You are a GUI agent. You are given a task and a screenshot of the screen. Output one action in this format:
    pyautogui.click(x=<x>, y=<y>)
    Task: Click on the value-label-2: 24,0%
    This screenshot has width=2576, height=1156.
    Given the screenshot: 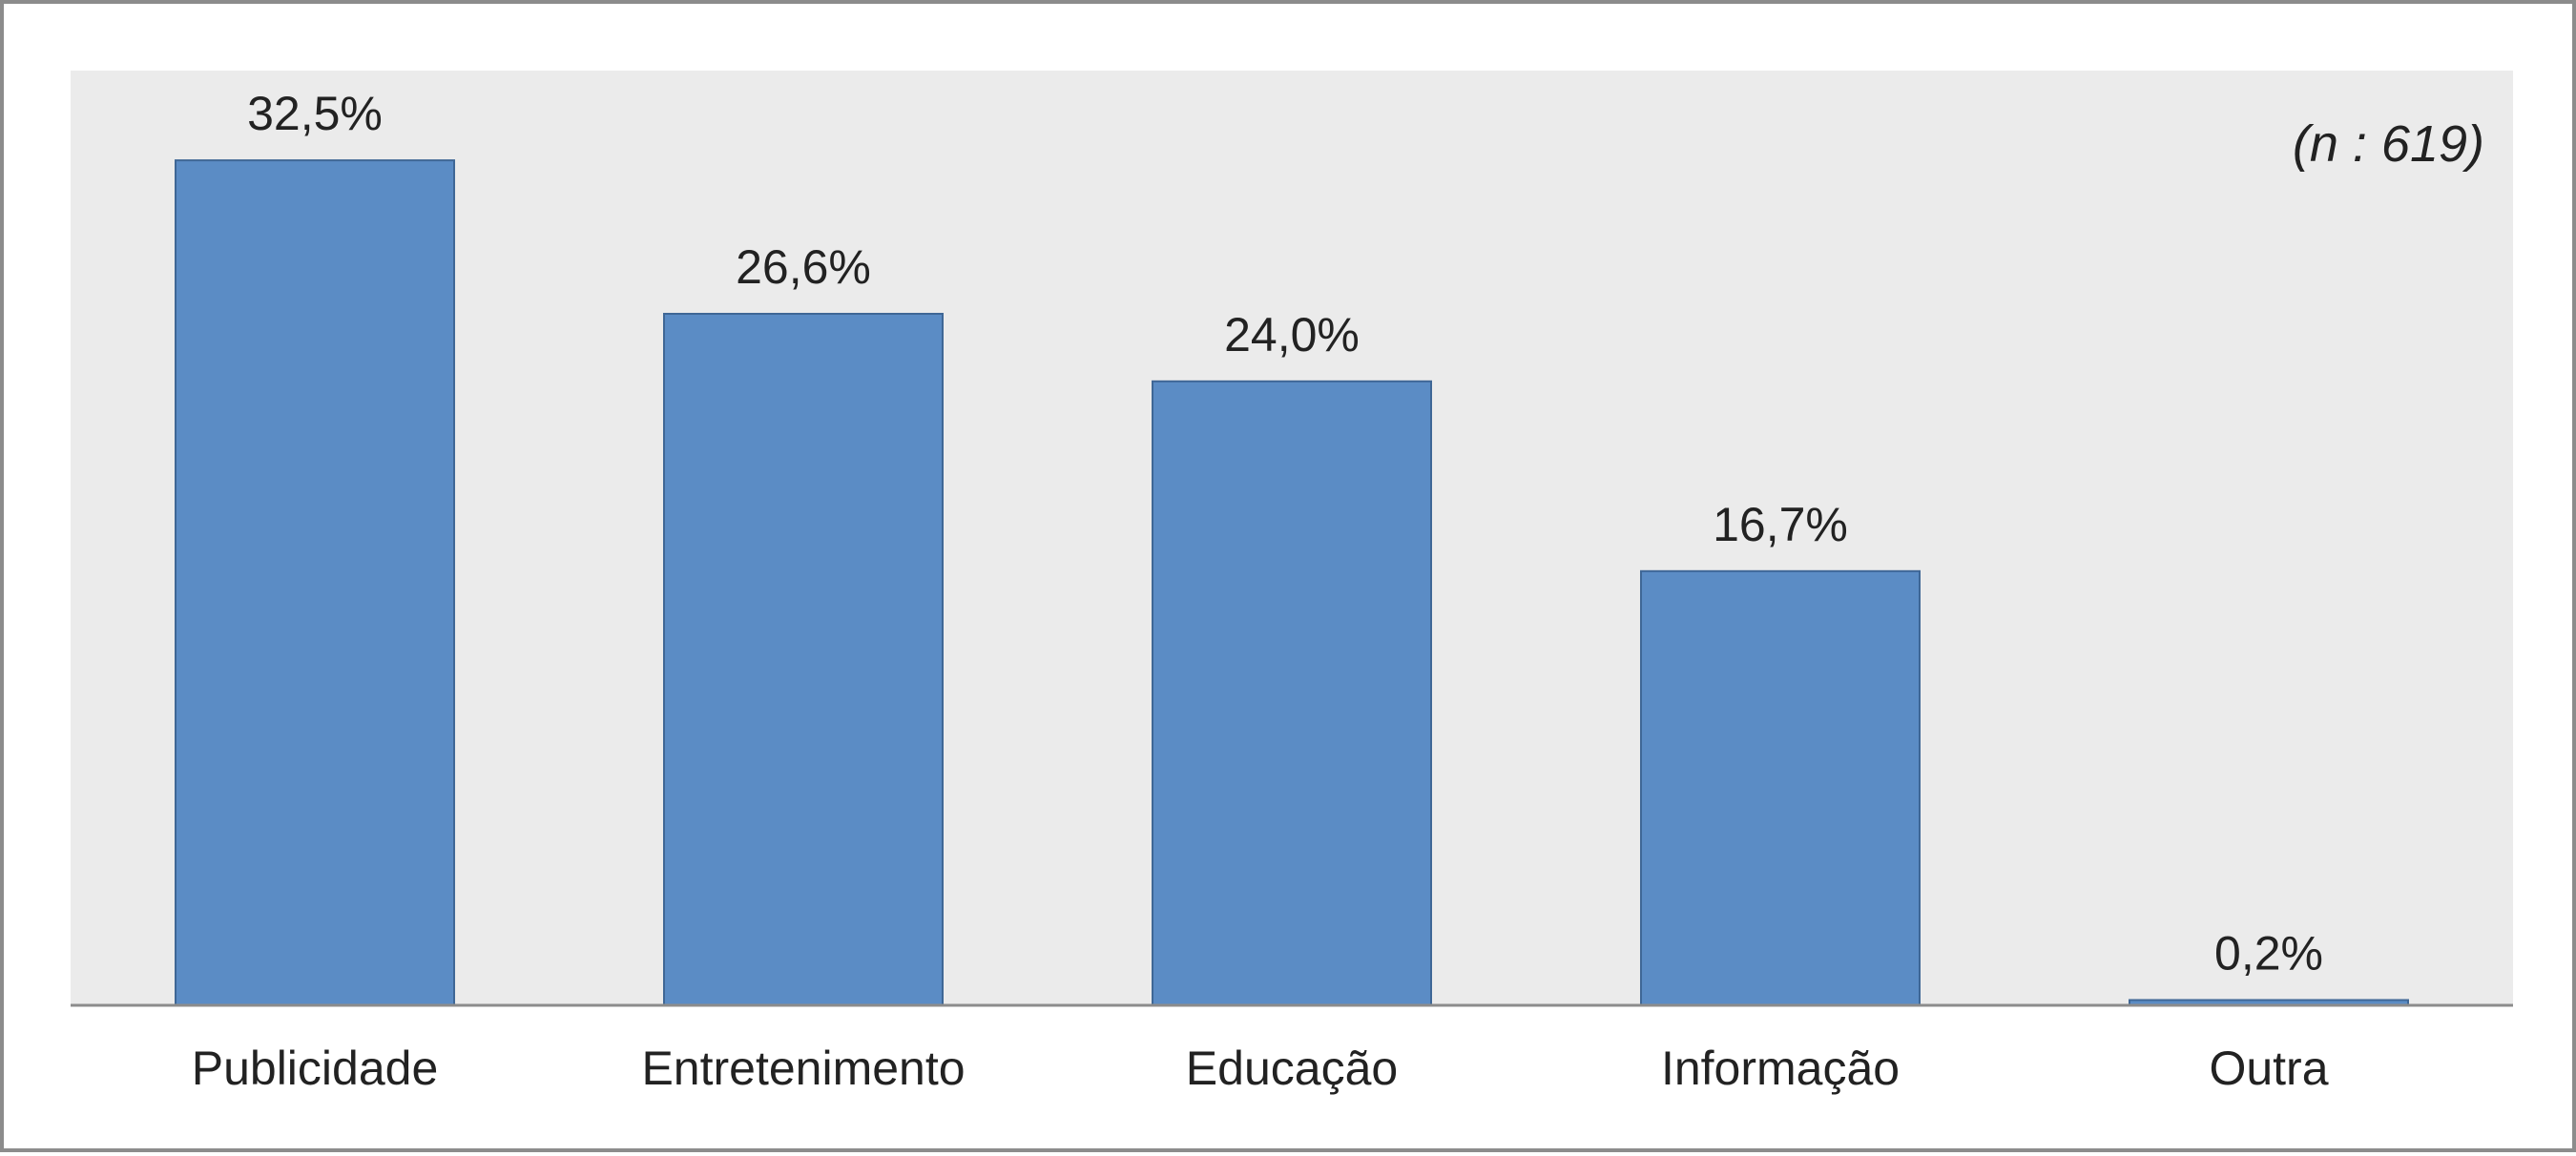 What is the action you would take?
    pyautogui.click(x=1292, y=334)
    